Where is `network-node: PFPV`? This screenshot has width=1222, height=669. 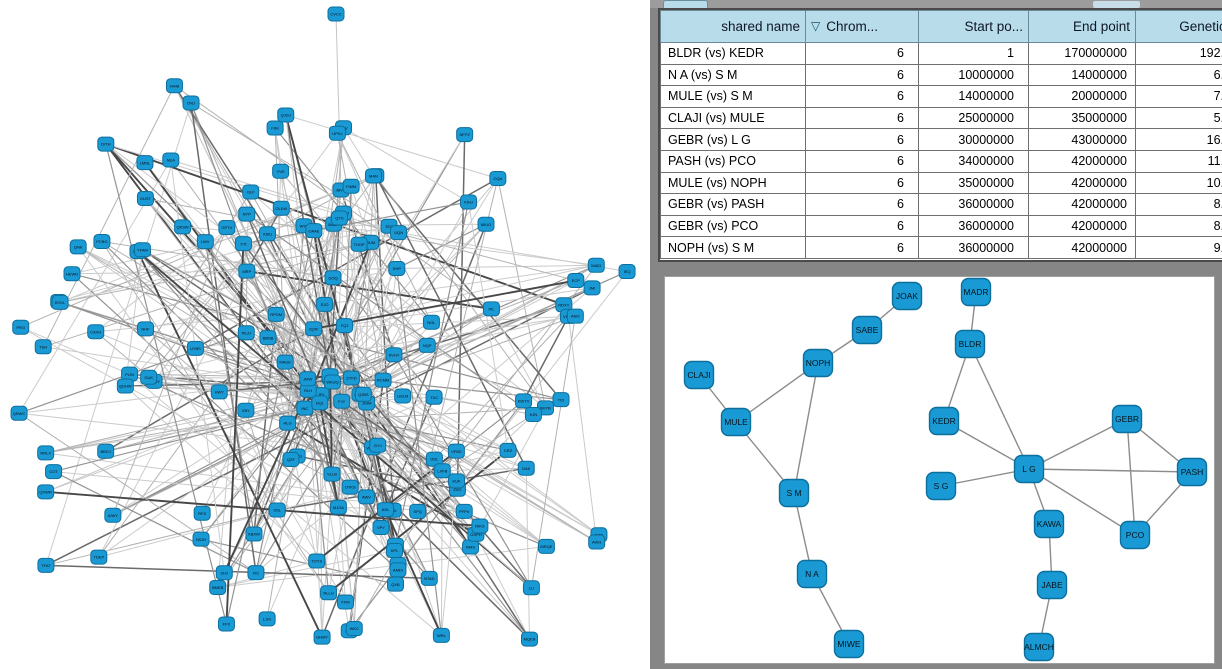
network-node: PFPV is located at coordinates (464, 511).